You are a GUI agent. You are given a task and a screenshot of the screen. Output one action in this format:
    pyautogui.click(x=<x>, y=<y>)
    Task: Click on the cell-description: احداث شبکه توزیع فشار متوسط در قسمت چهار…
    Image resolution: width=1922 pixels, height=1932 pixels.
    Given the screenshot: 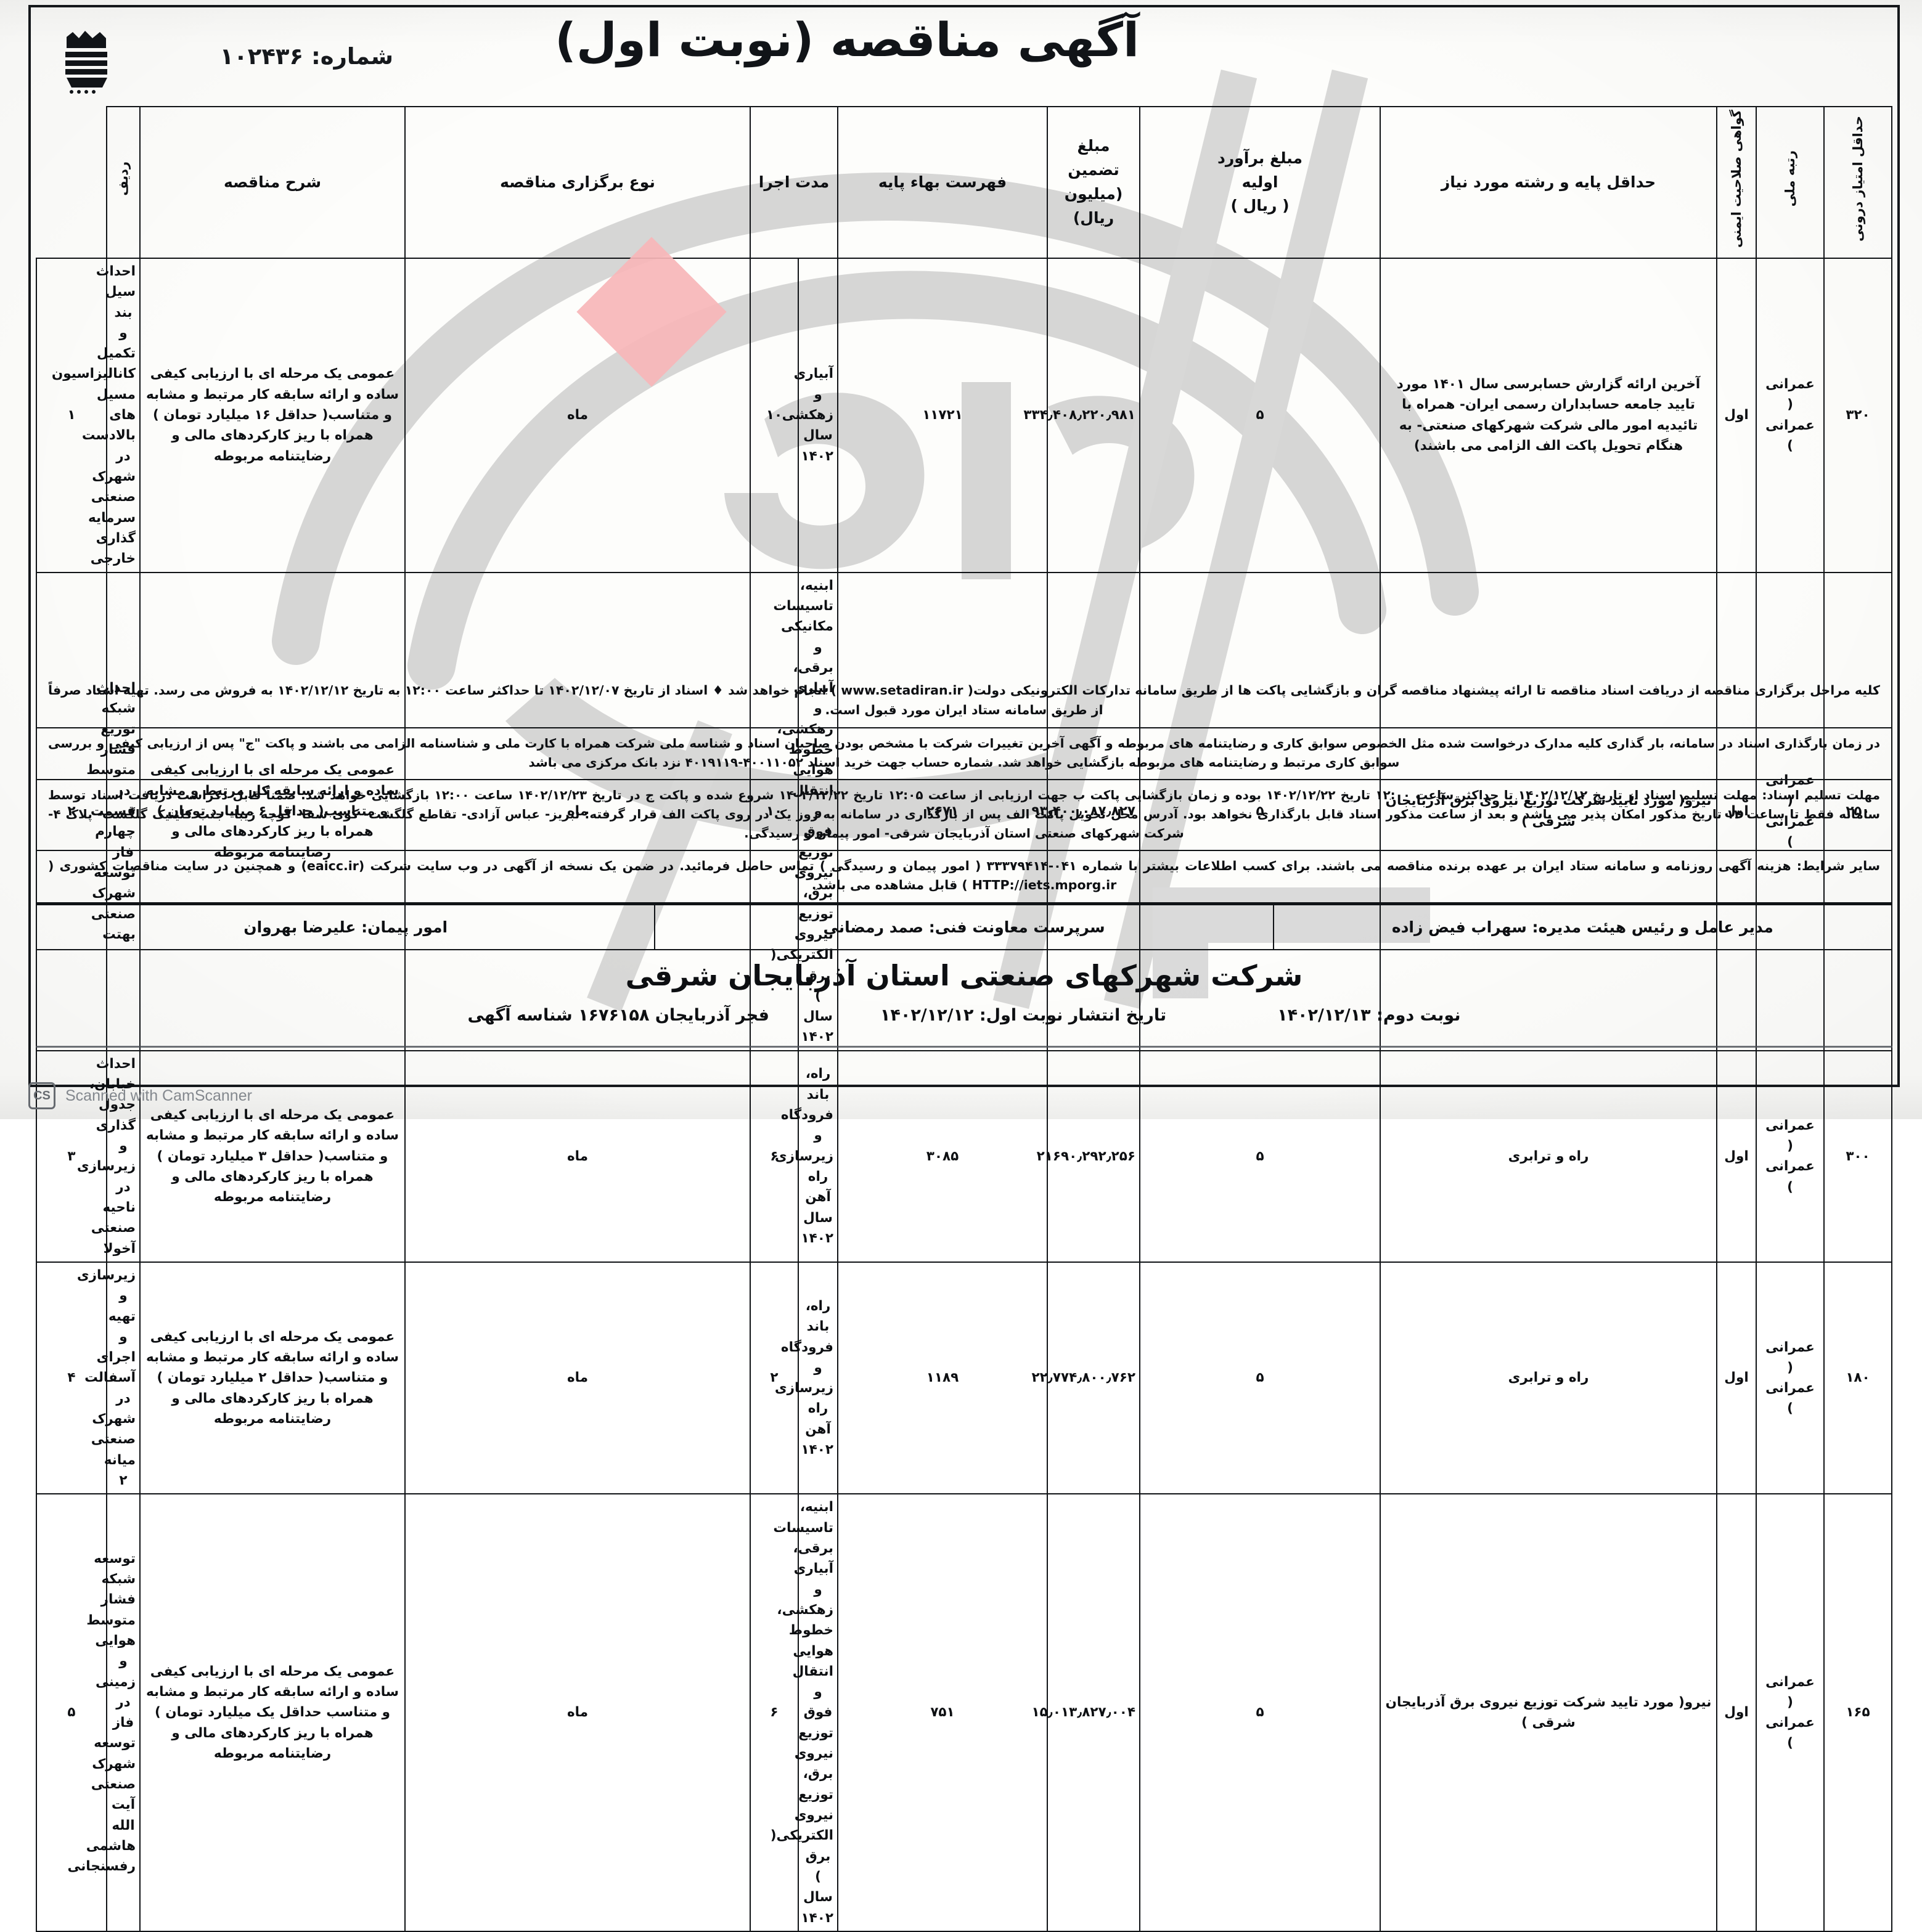 What is the action you would take?
    pyautogui.click(x=113, y=811)
    